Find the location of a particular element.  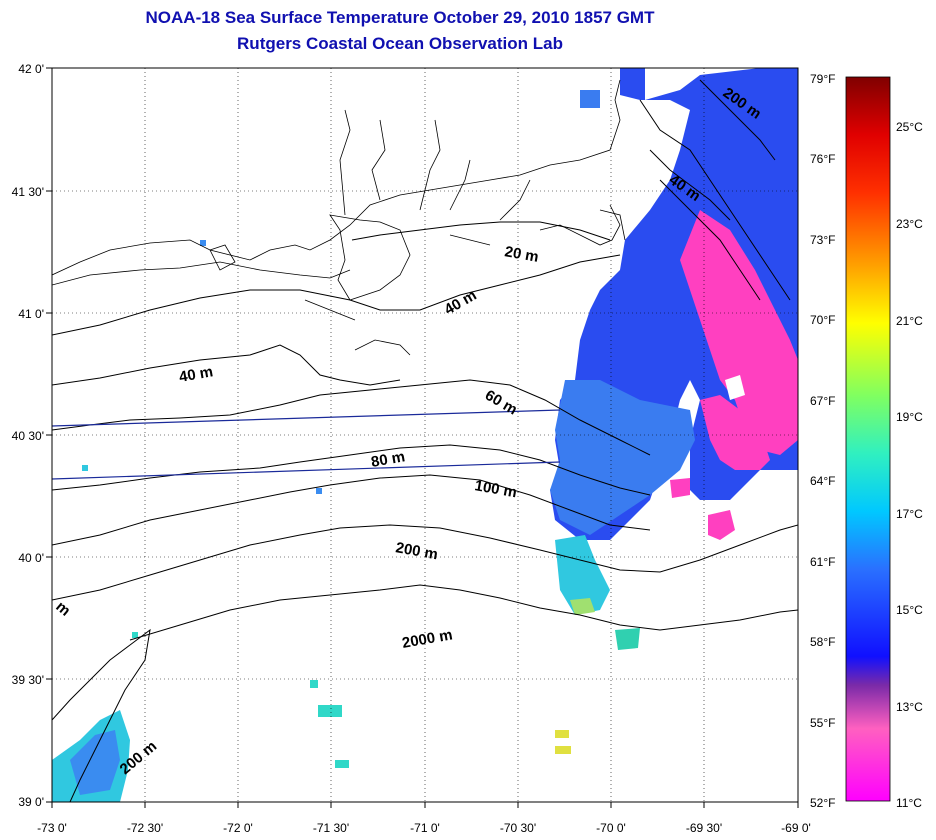

contour-200m-ne is located at coordinates (737, 120).